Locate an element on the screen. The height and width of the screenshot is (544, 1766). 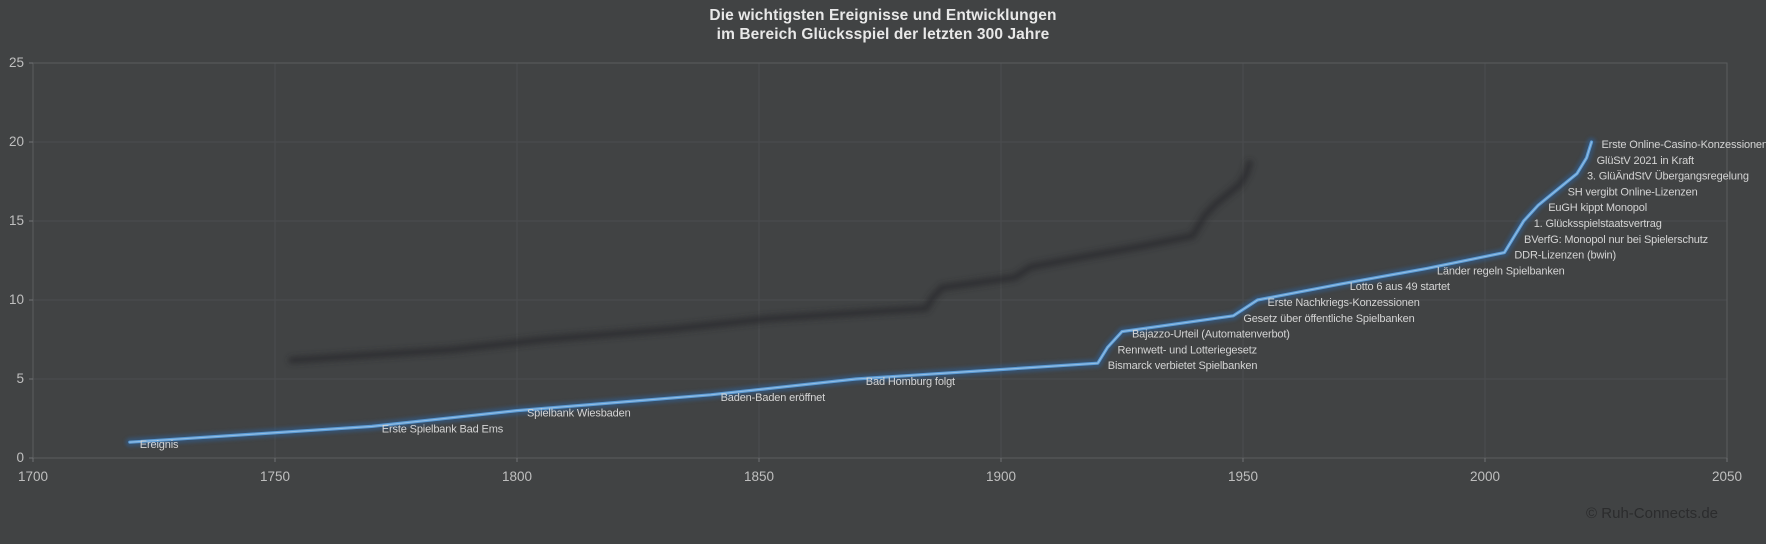
x-axis-label: 2050 is located at coordinates (1727, 476).